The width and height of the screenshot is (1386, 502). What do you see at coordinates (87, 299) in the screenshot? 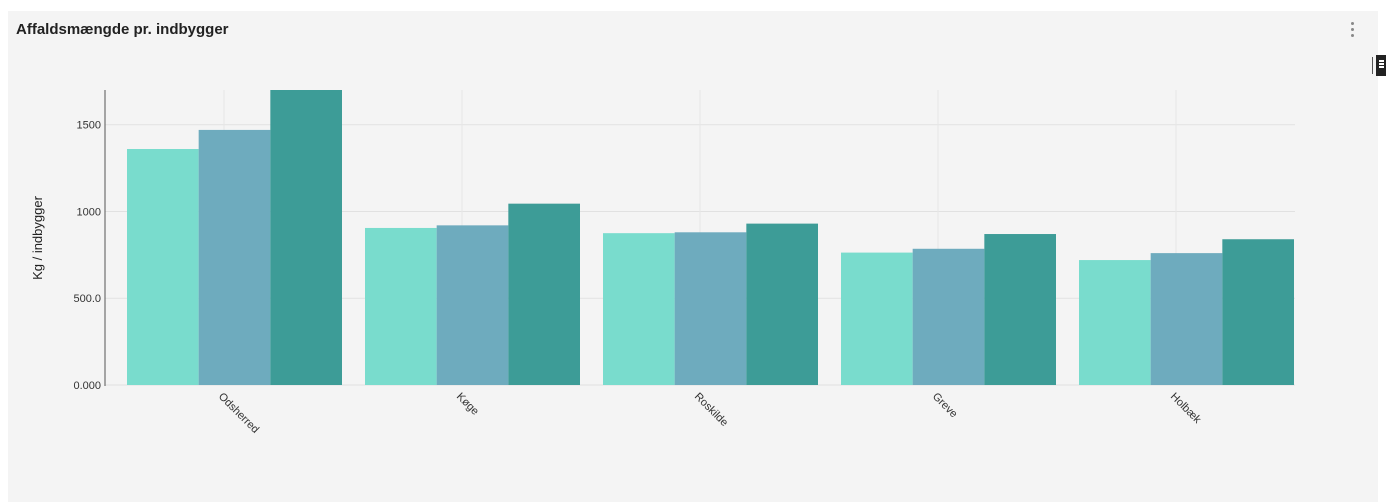
I see `y-tick-label: 500.0` at bounding box center [87, 299].